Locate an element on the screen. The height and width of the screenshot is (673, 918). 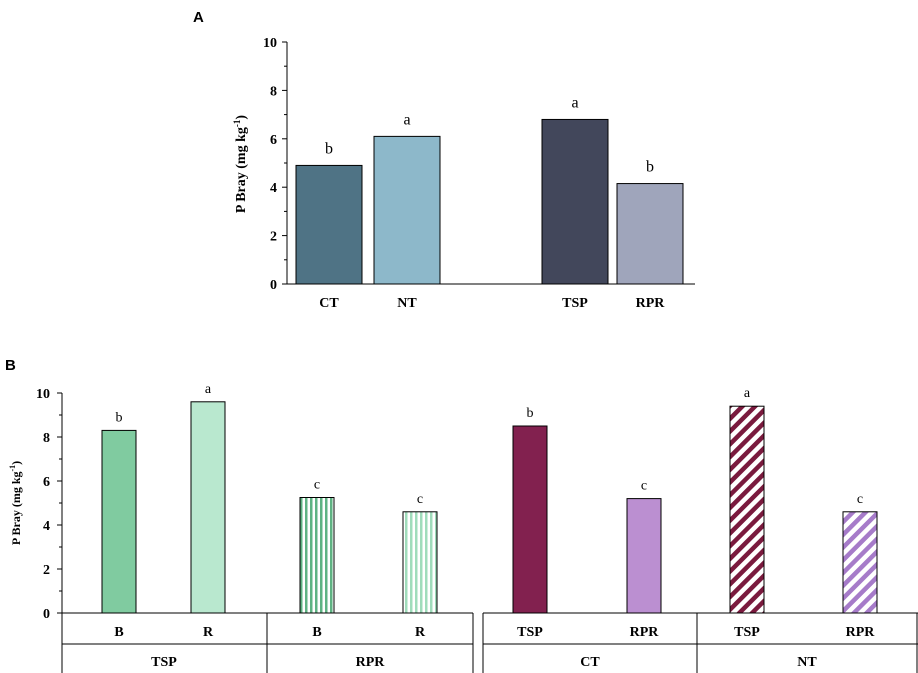
panel-a-y-ticks: 0 2 4 6 8 10 is located at coordinates (275, 164).